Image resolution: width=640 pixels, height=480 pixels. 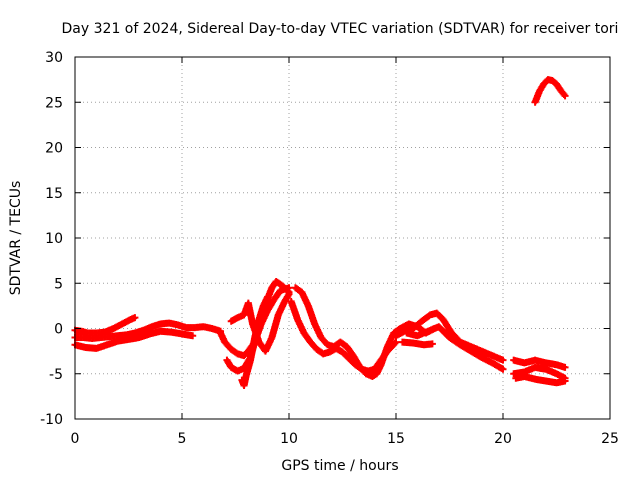 What do you see at coordinates (610, 439) in the screenshot?
I see `x-tick-label: 25` at bounding box center [610, 439].